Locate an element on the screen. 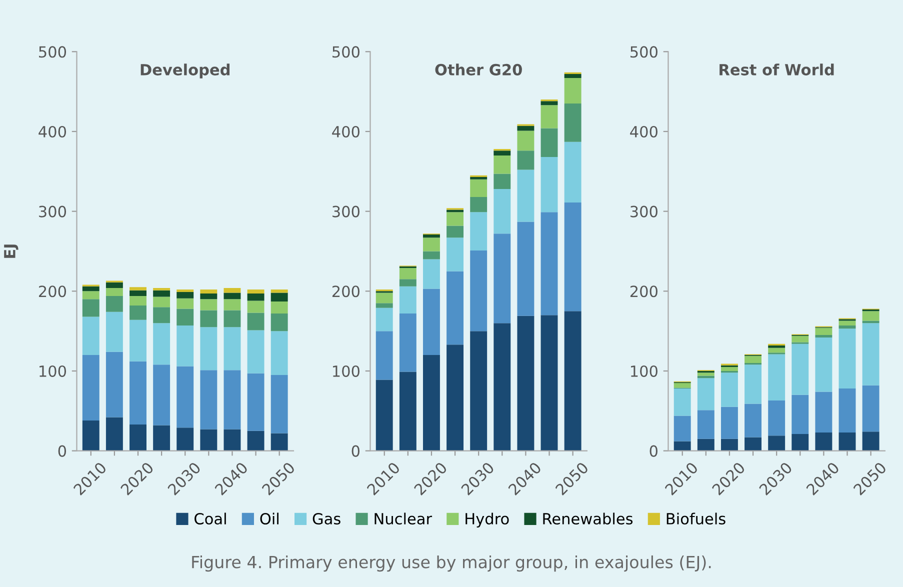 The height and width of the screenshot is (587, 903). legend-label: Oil is located at coordinates (269, 518).